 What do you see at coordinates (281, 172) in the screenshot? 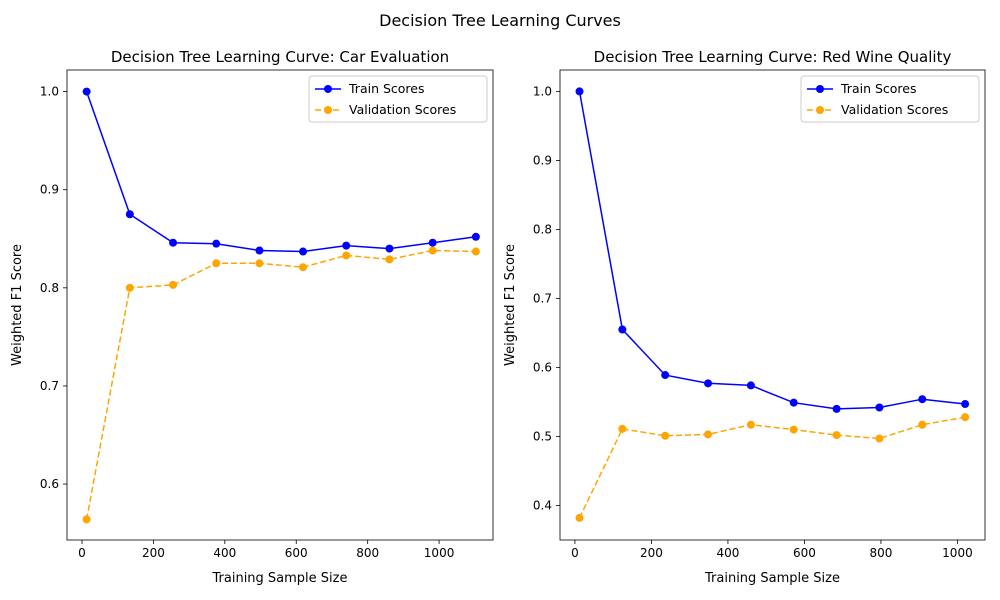
I see `series-line-train` at bounding box center [281, 172].